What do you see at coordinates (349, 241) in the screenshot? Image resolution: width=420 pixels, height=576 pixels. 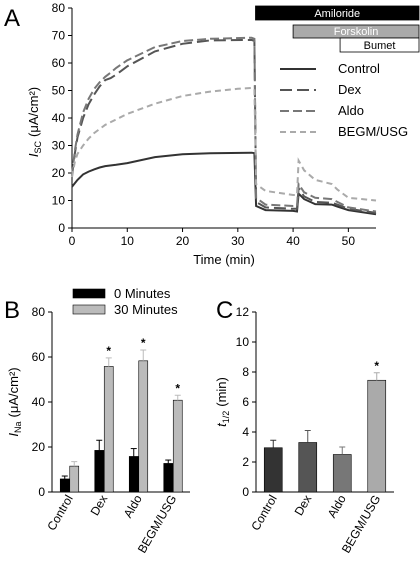 I see `x-tick-label: 50` at bounding box center [349, 241].